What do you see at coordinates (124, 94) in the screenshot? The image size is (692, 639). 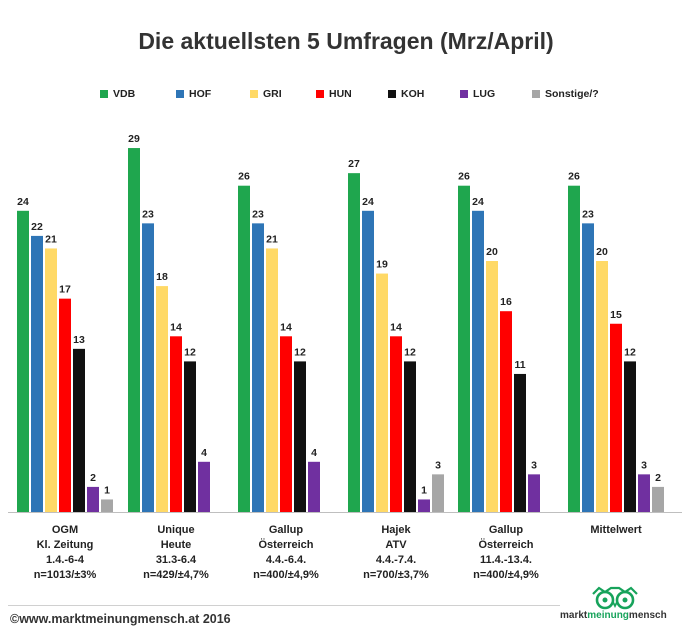 I see `legend-label: VDB` at bounding box center [124, 94].